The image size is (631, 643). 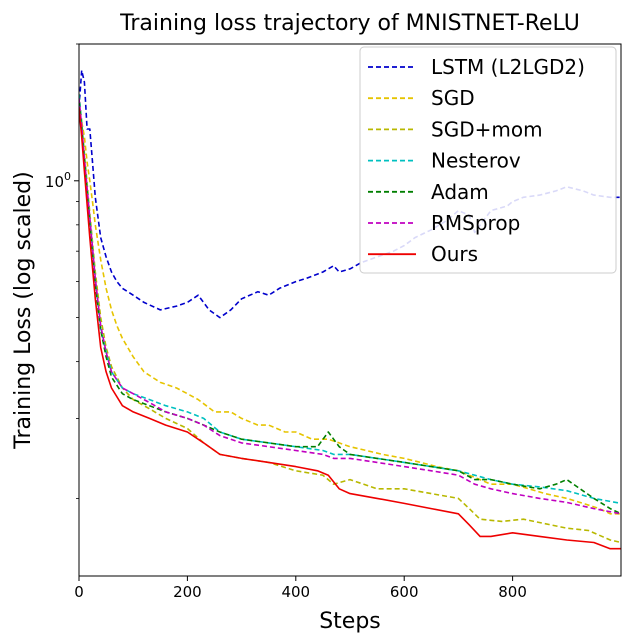 I want to click on x-tick-label: 800, so click(x=512, y=592).